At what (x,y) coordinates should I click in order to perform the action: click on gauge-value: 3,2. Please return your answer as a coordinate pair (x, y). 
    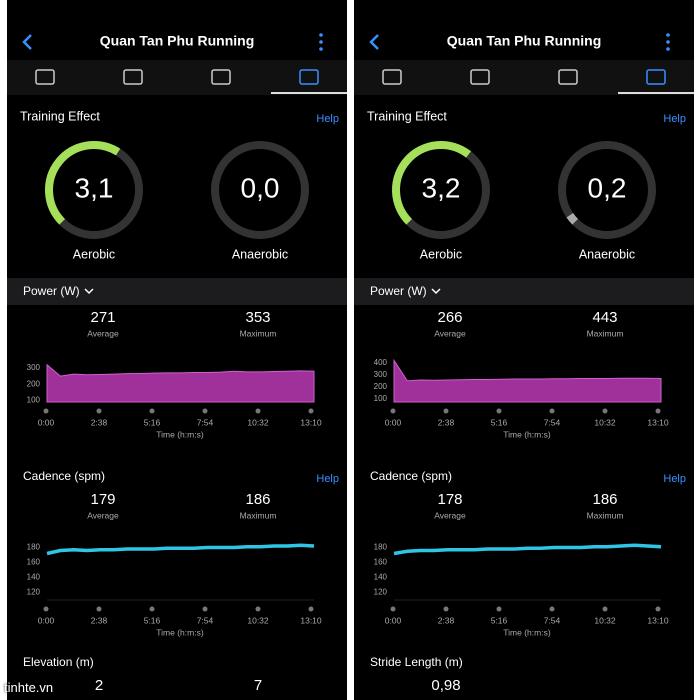
    Looking at the image, I should click on (441, 187).